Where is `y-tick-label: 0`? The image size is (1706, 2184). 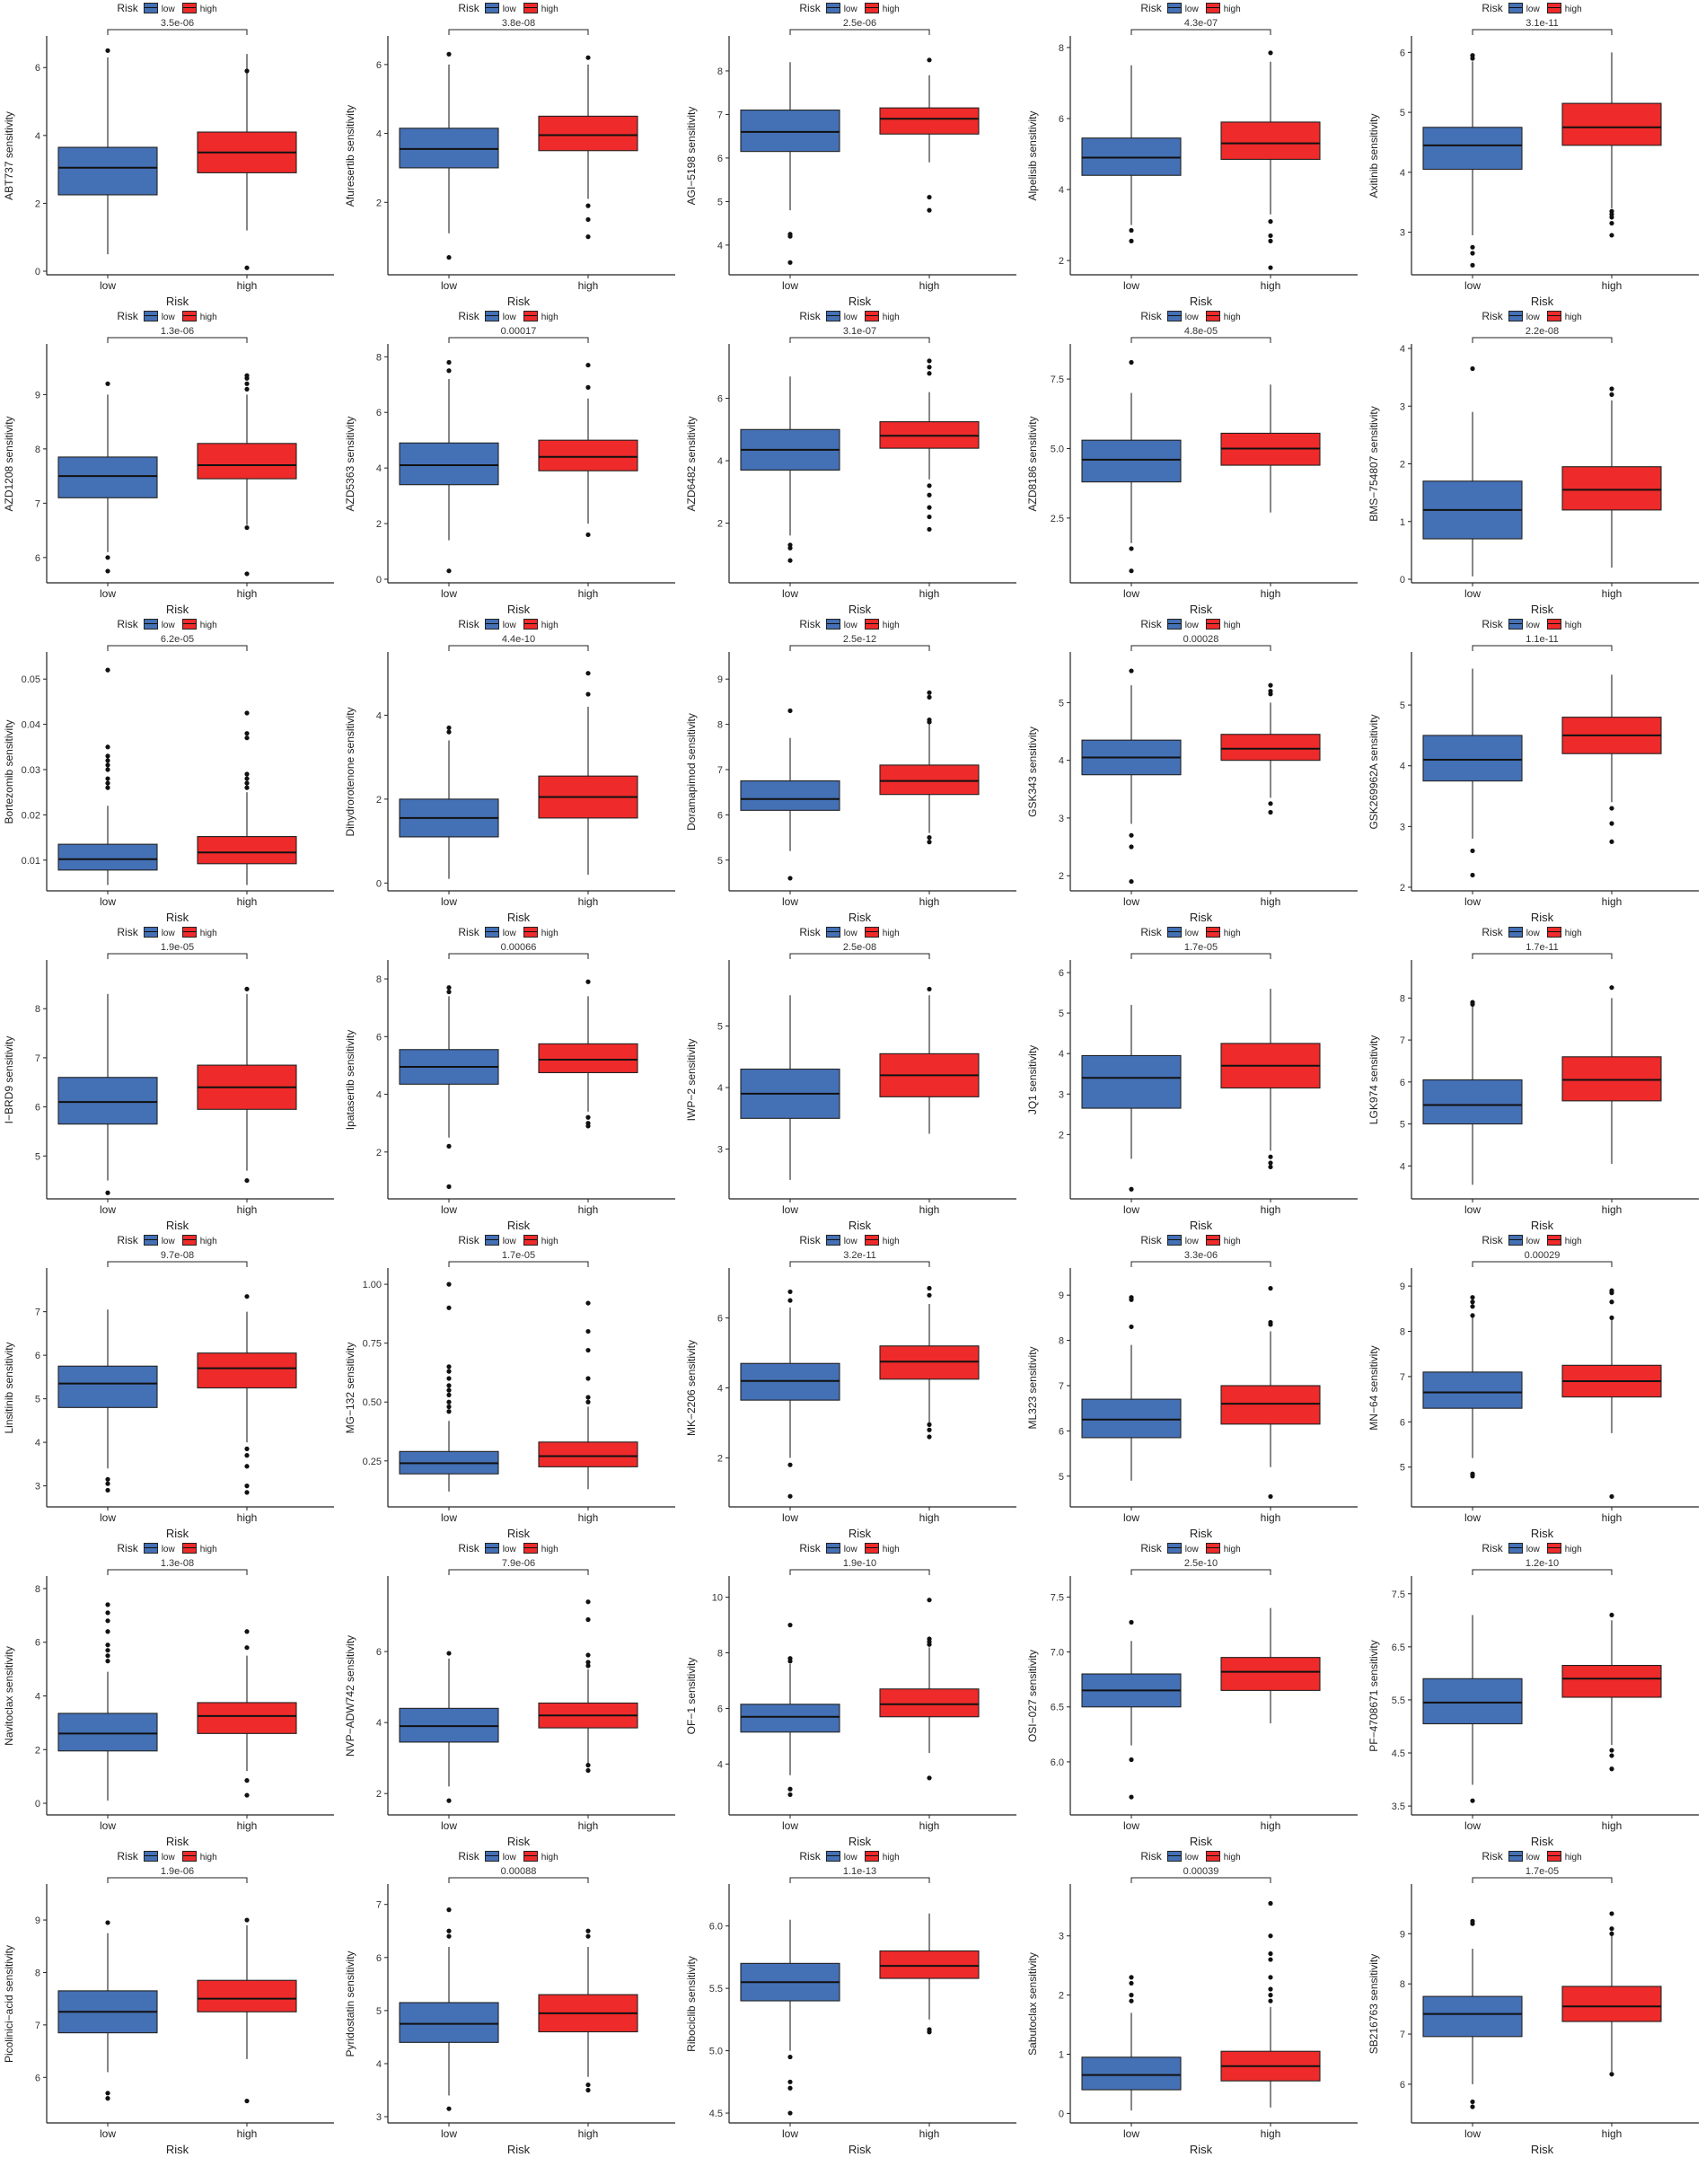 y-tick-label: 0 is located at coordinates (1061, 2114).